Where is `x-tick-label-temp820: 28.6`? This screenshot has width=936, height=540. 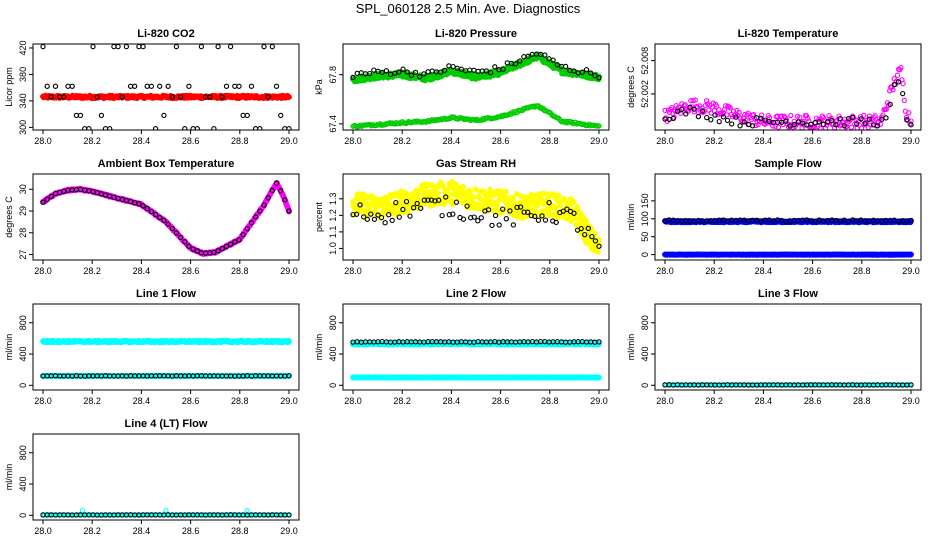
x-tick-label-temp820: 28.6 is located at coordinates (813, 141).